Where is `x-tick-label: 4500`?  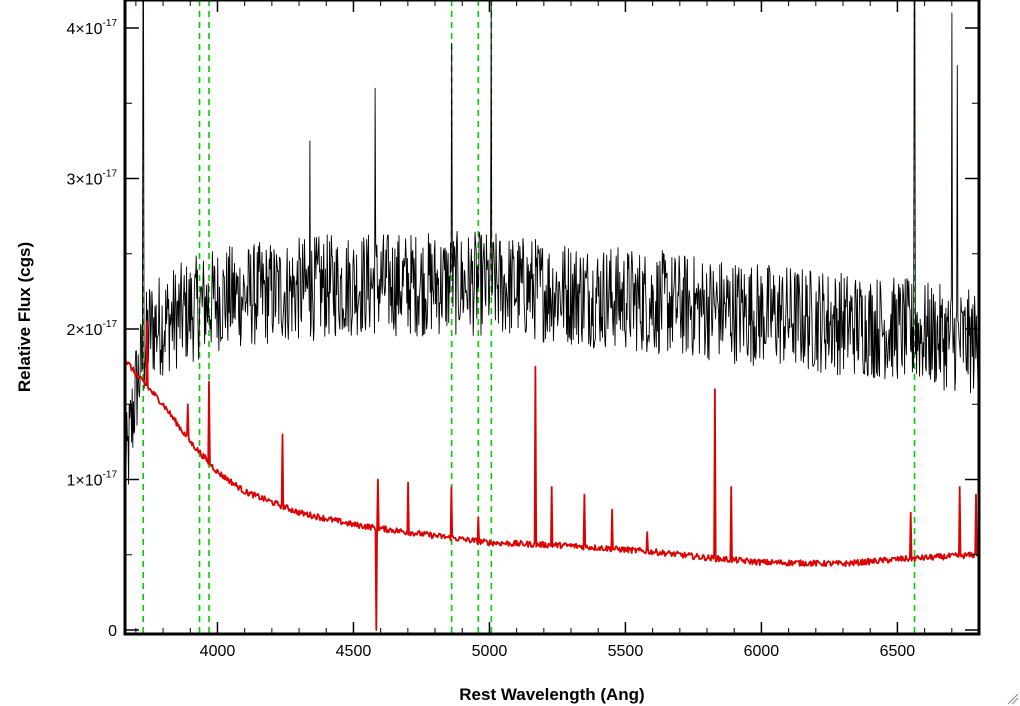
x-tick-label: 4500 is located at coordinates (354, 651).